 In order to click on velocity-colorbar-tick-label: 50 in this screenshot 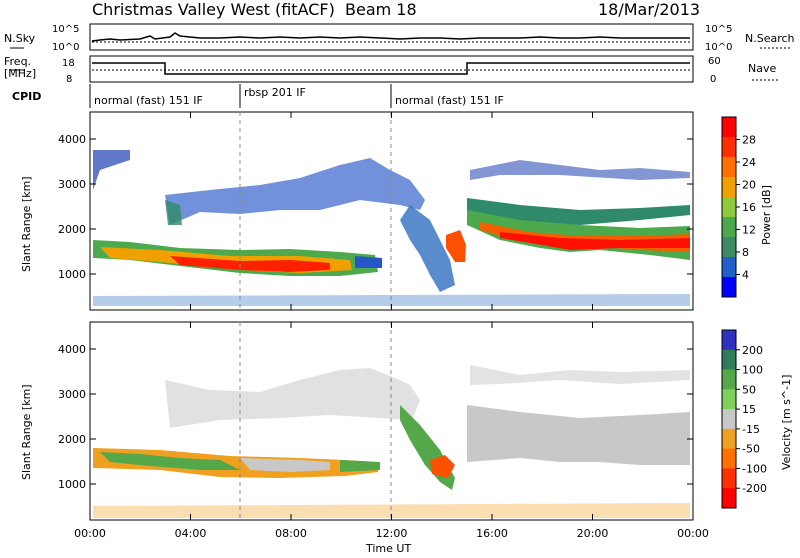, I will do `click(749, 389)`.